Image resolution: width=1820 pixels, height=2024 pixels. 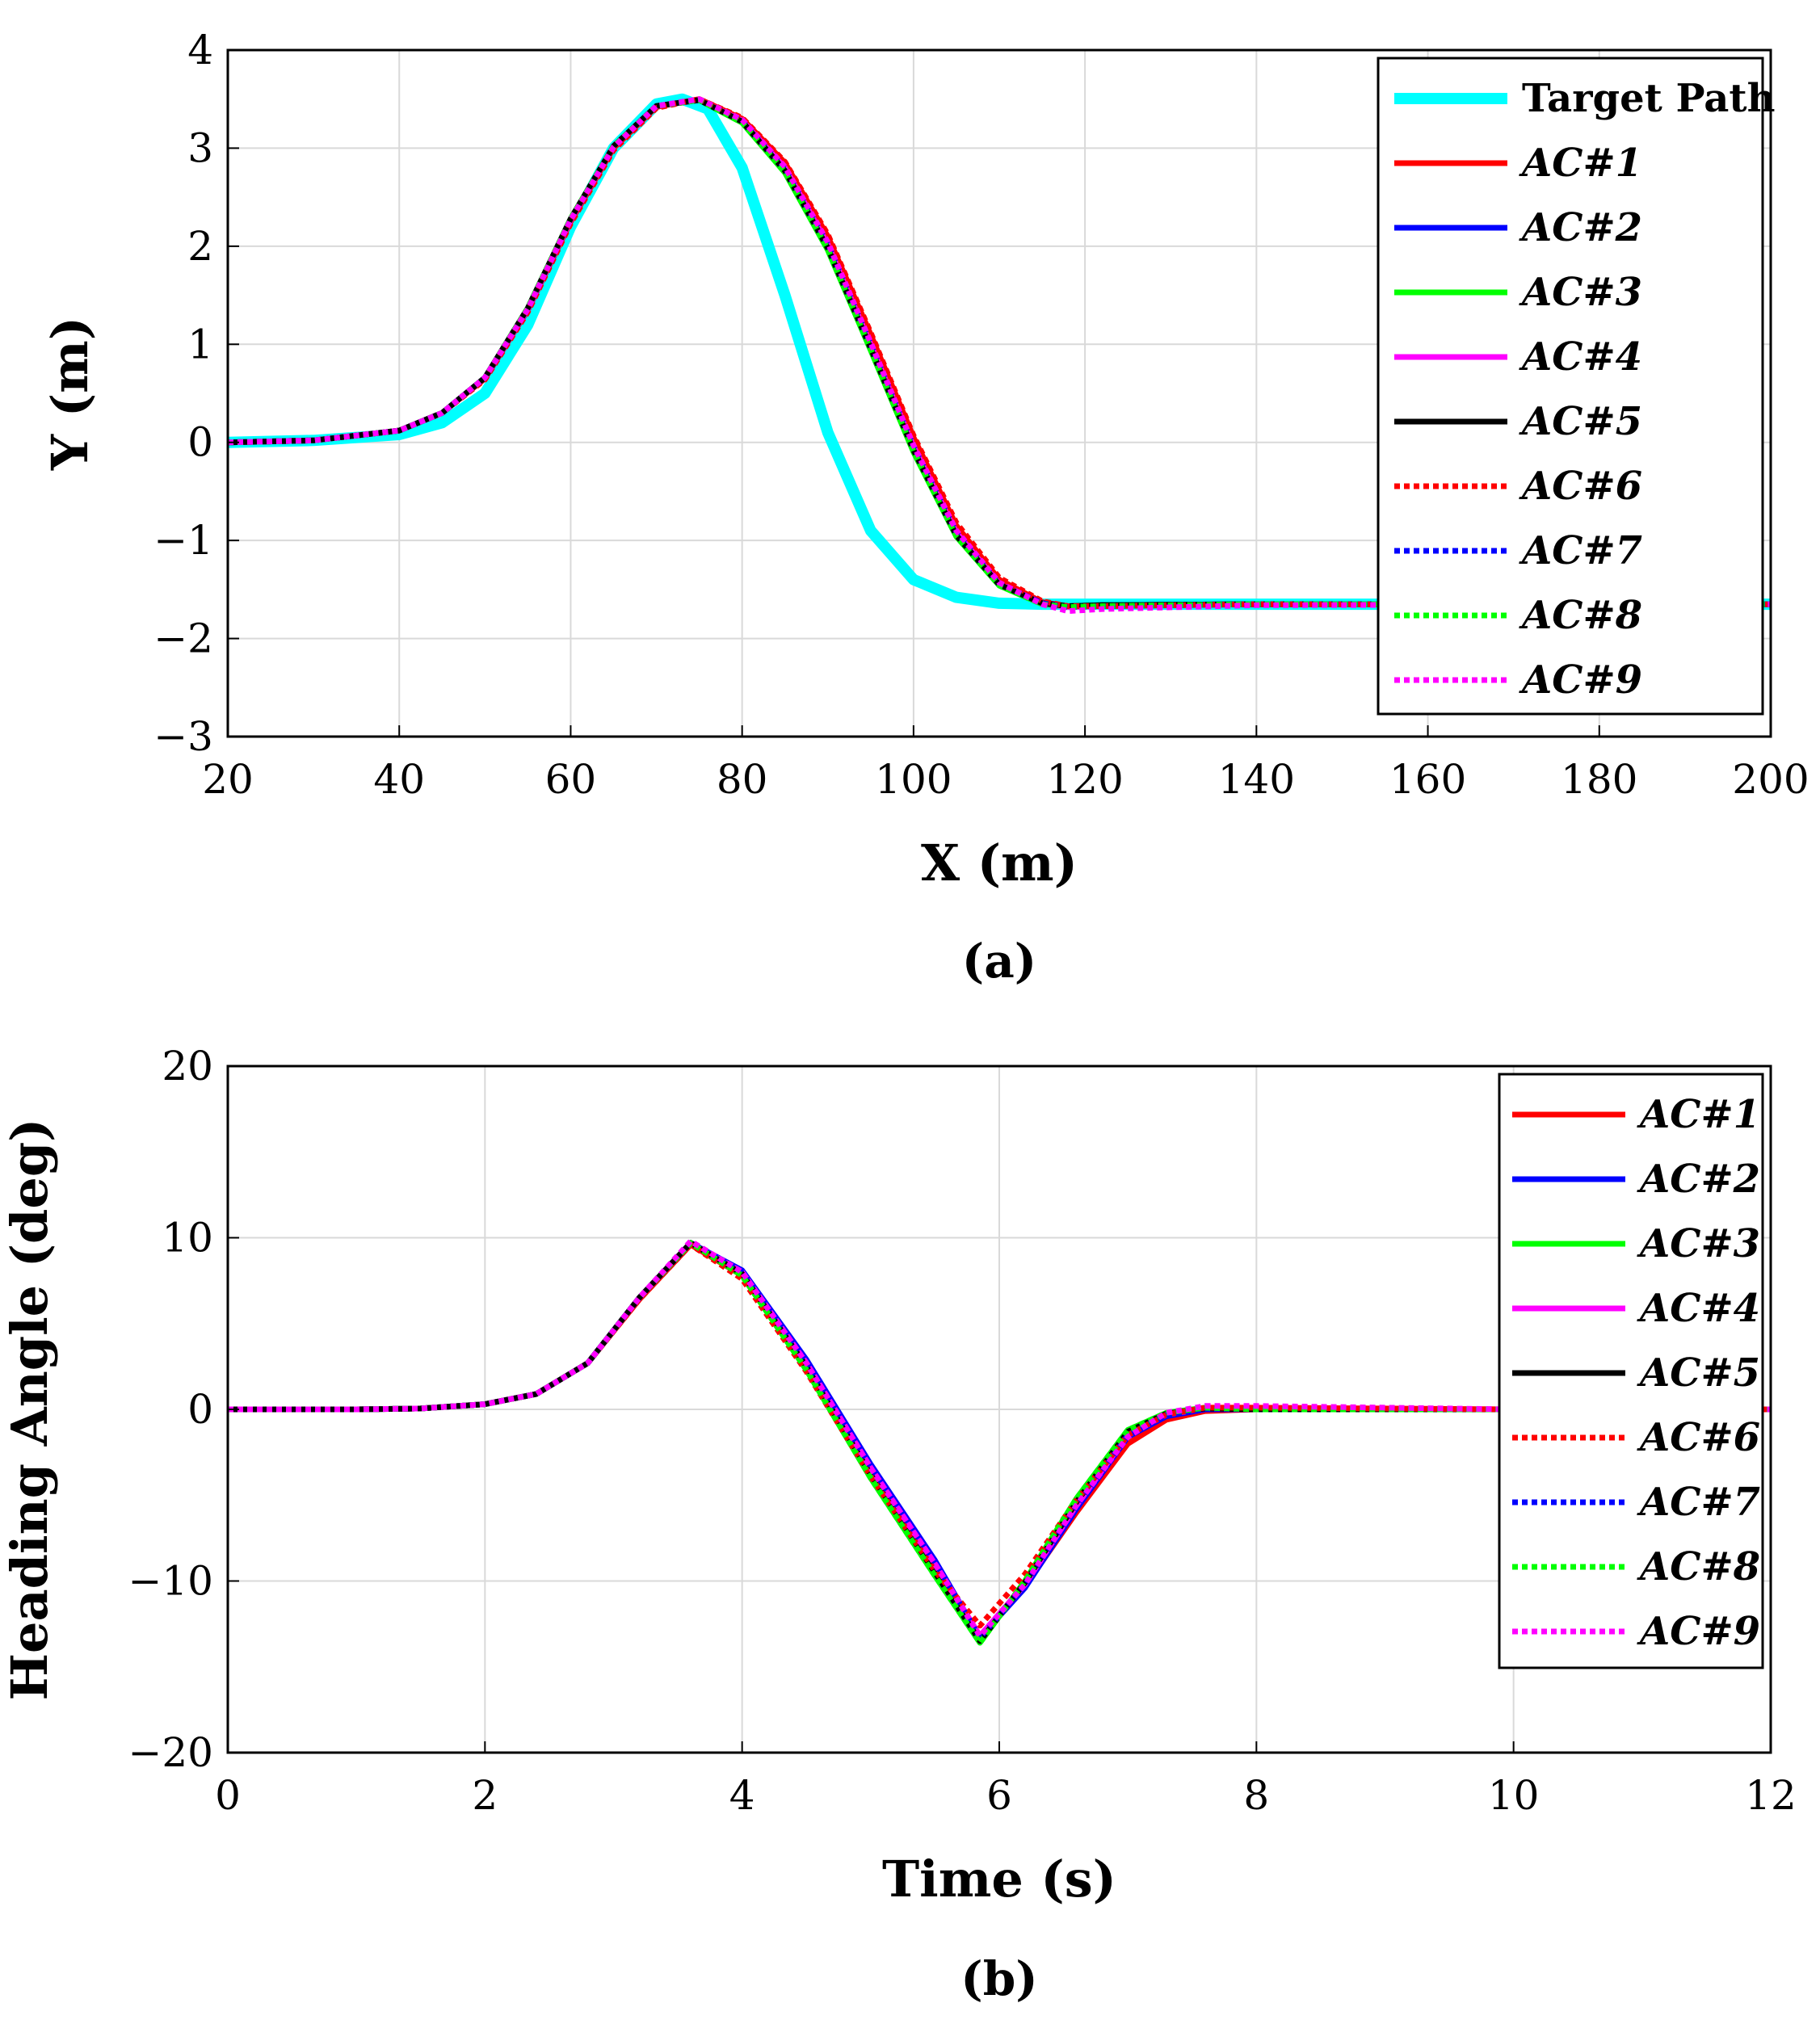 What do you see at coordinates (1514, 1795) in the screenshot?
I see `x-tick-label: 10` at bounding box center [1514, 1795].